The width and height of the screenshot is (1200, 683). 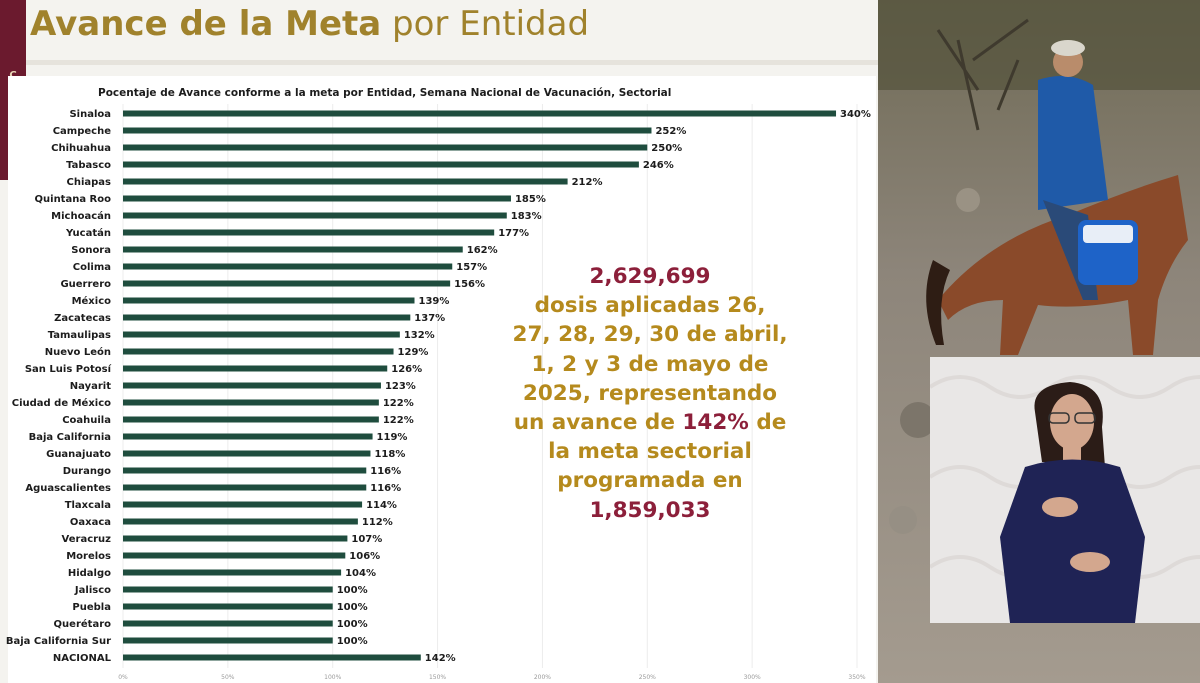 I want to click on summary-goal: 1,859,033, so click(x=650, y=510).